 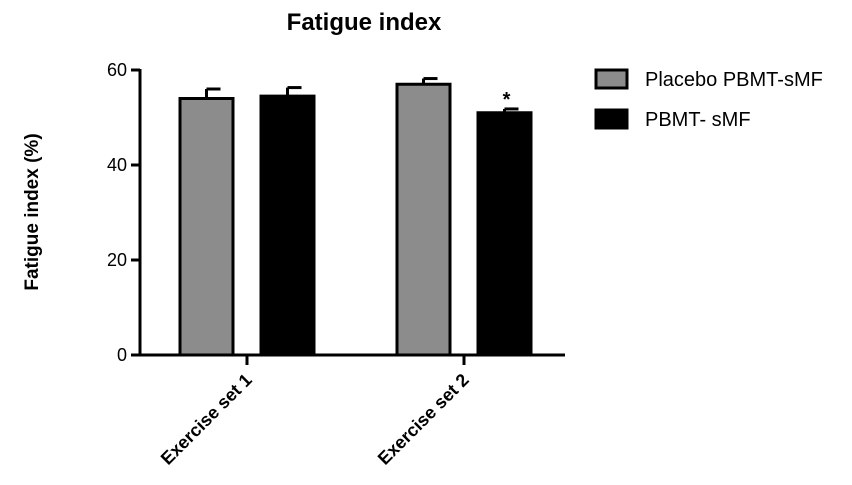 I want to click on legend-label: Placebo PBMT-sMF, so click(x=734, y=80).